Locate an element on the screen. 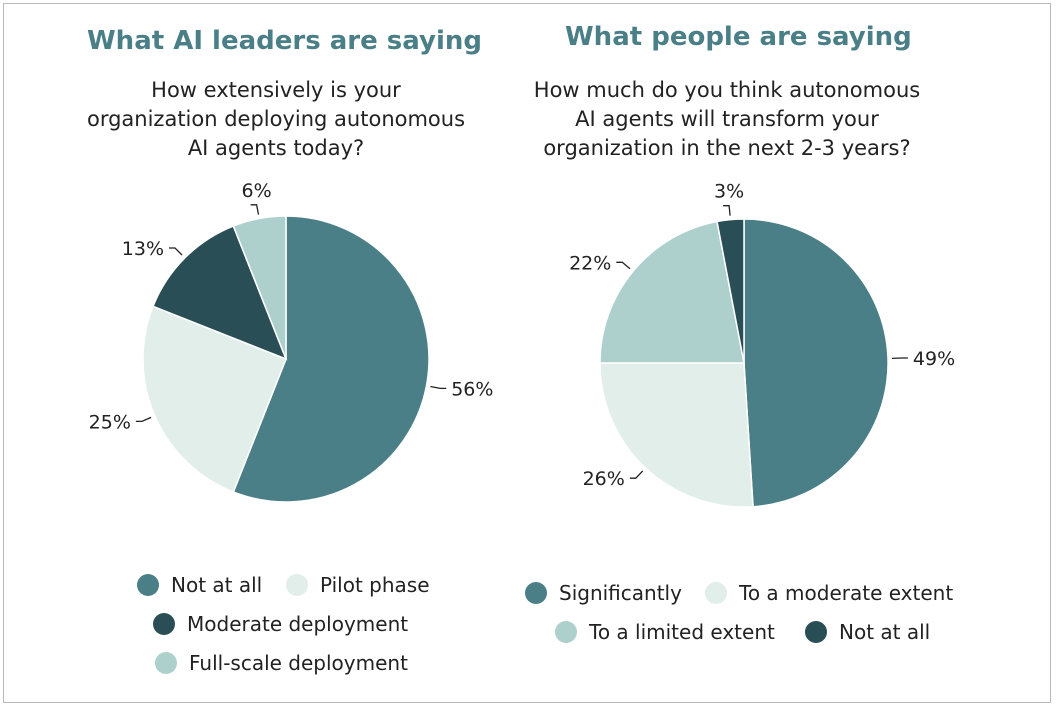 The height and width of the screenshot is (708, 1056). slice-value-label: 25% is located at coordinates (110, 422).